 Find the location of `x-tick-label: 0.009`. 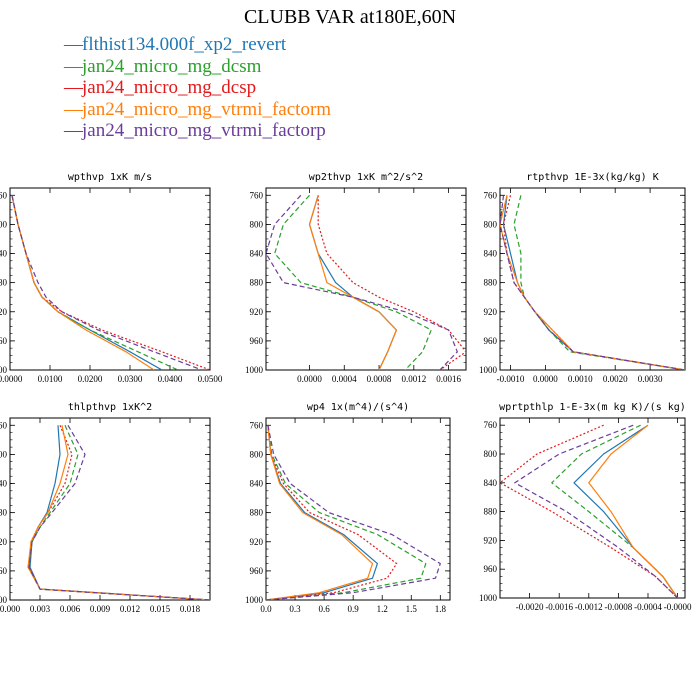

x-tick-label: 0.009 is located at coordinates (100, 609).